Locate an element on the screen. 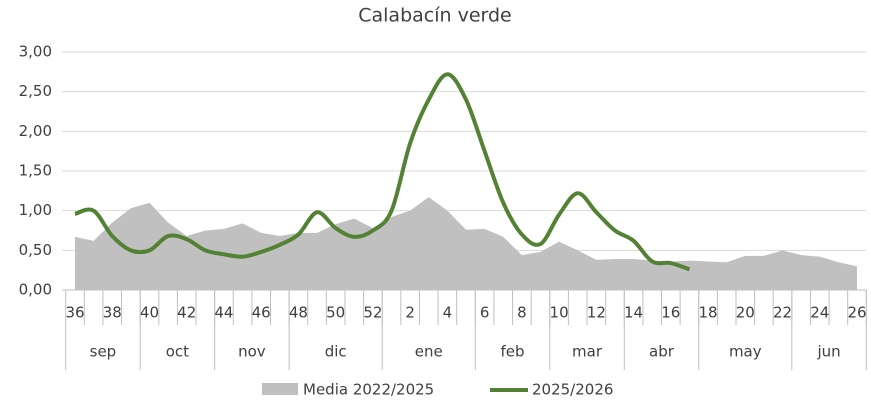 The height and width of the screenshot is (404, 871). legend-label: 2025/2026 is located at coordinates (572, 390).